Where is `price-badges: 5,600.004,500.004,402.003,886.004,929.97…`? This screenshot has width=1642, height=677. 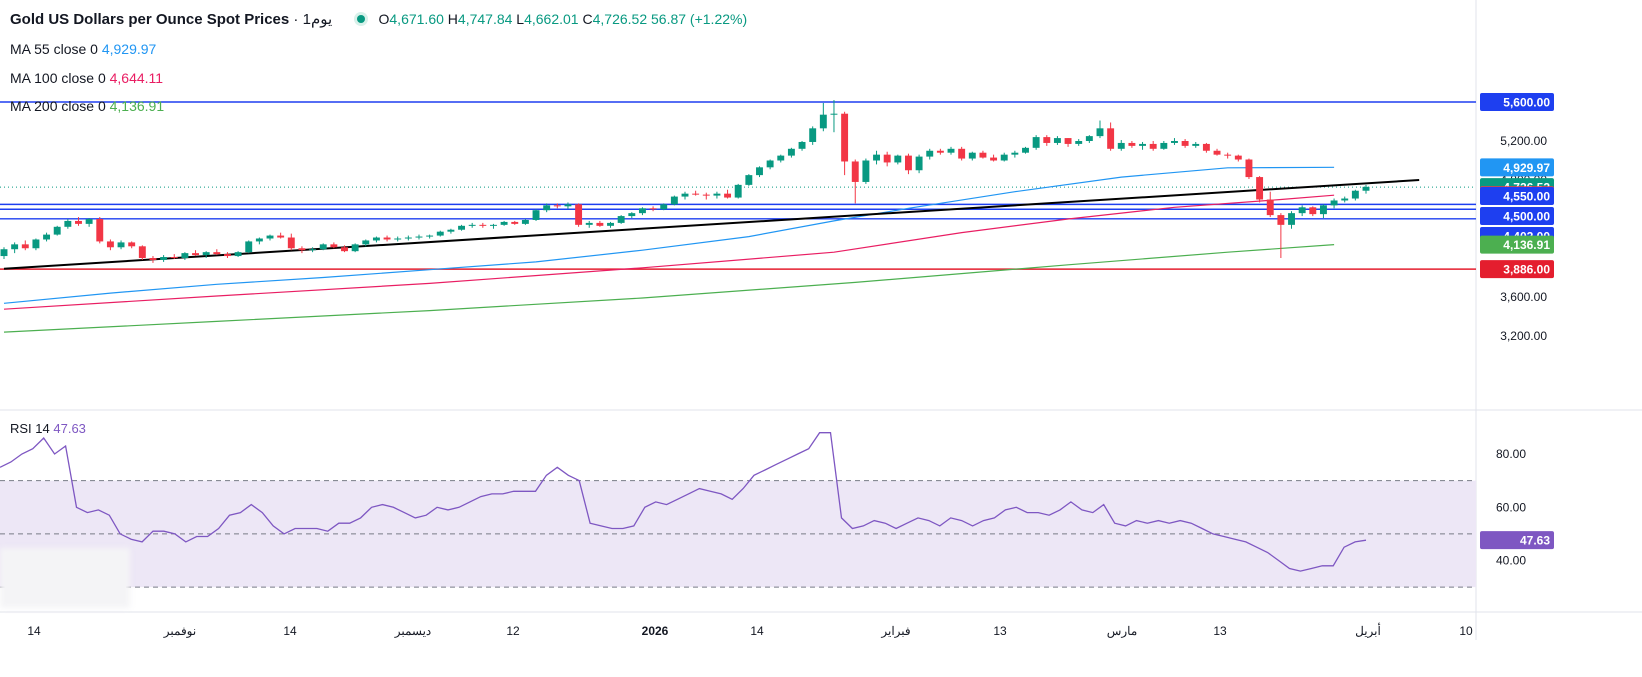
price-badges: 5,600.004,500.004,402.003,886.004,929.97… is located at coordinates (1517, 321).